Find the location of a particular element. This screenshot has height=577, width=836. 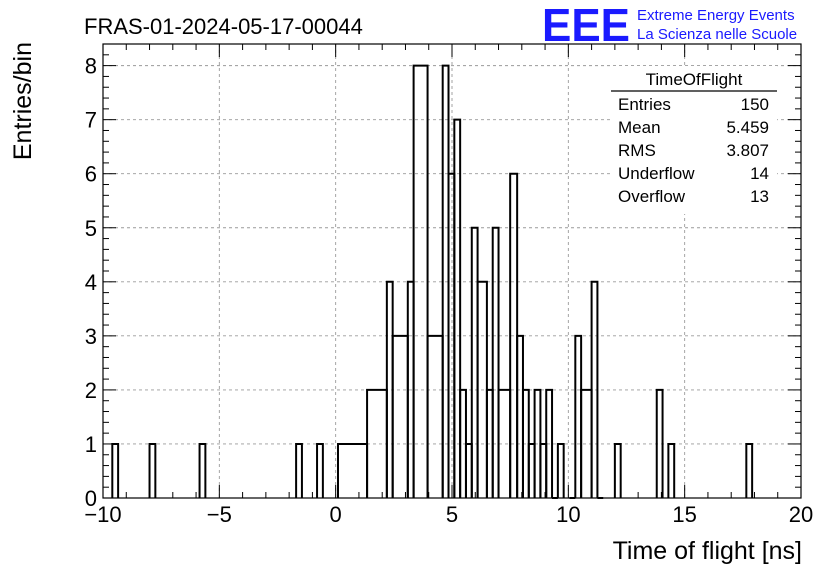

y-tick-label: 8 is located at coordinates (91, 66).